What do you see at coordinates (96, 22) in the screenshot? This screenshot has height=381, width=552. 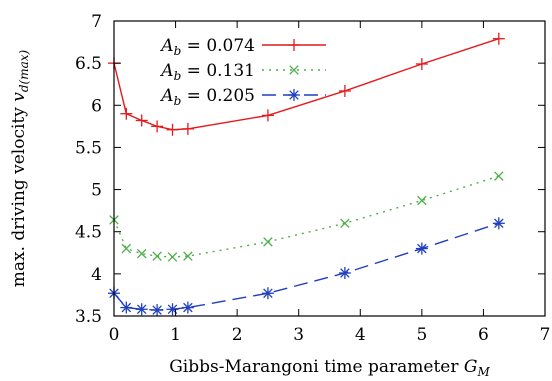 I see `y-tick-label: 7` at bounding box center [96, 22].